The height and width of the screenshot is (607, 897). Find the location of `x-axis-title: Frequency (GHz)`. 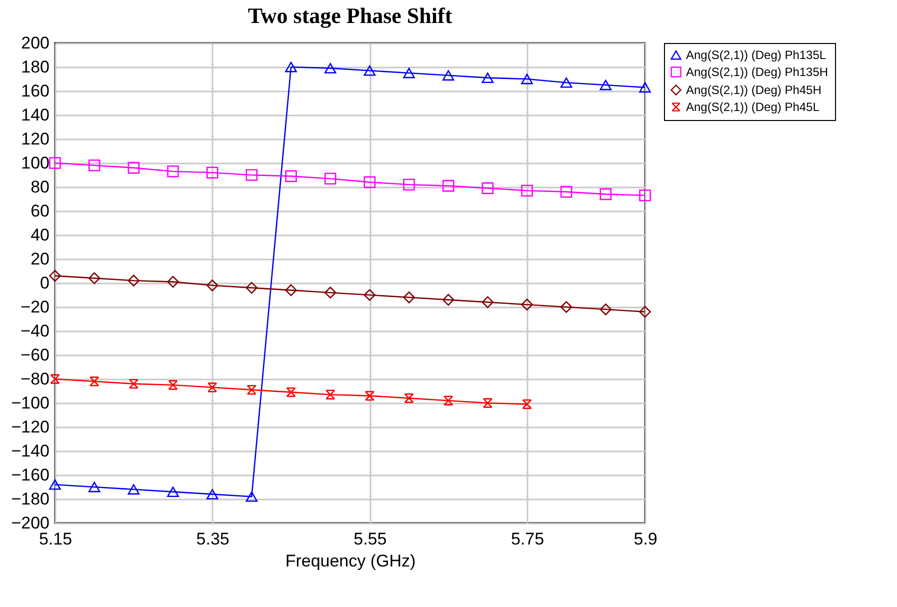

x-axis-title: Frequency (GHz) is located at coordinates (350, 561).